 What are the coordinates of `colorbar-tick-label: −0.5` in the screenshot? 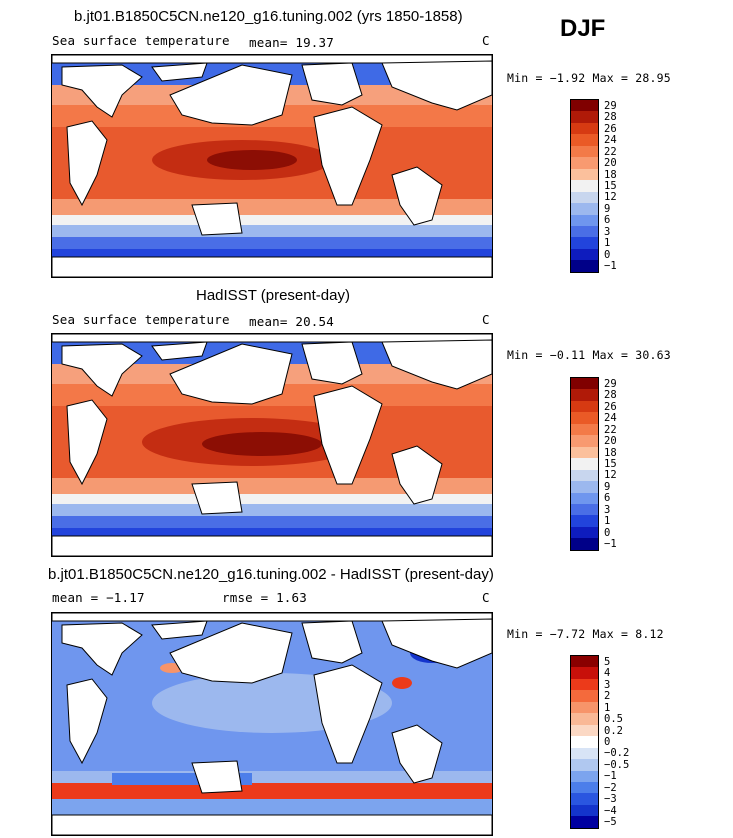 It's located at (617, 764).